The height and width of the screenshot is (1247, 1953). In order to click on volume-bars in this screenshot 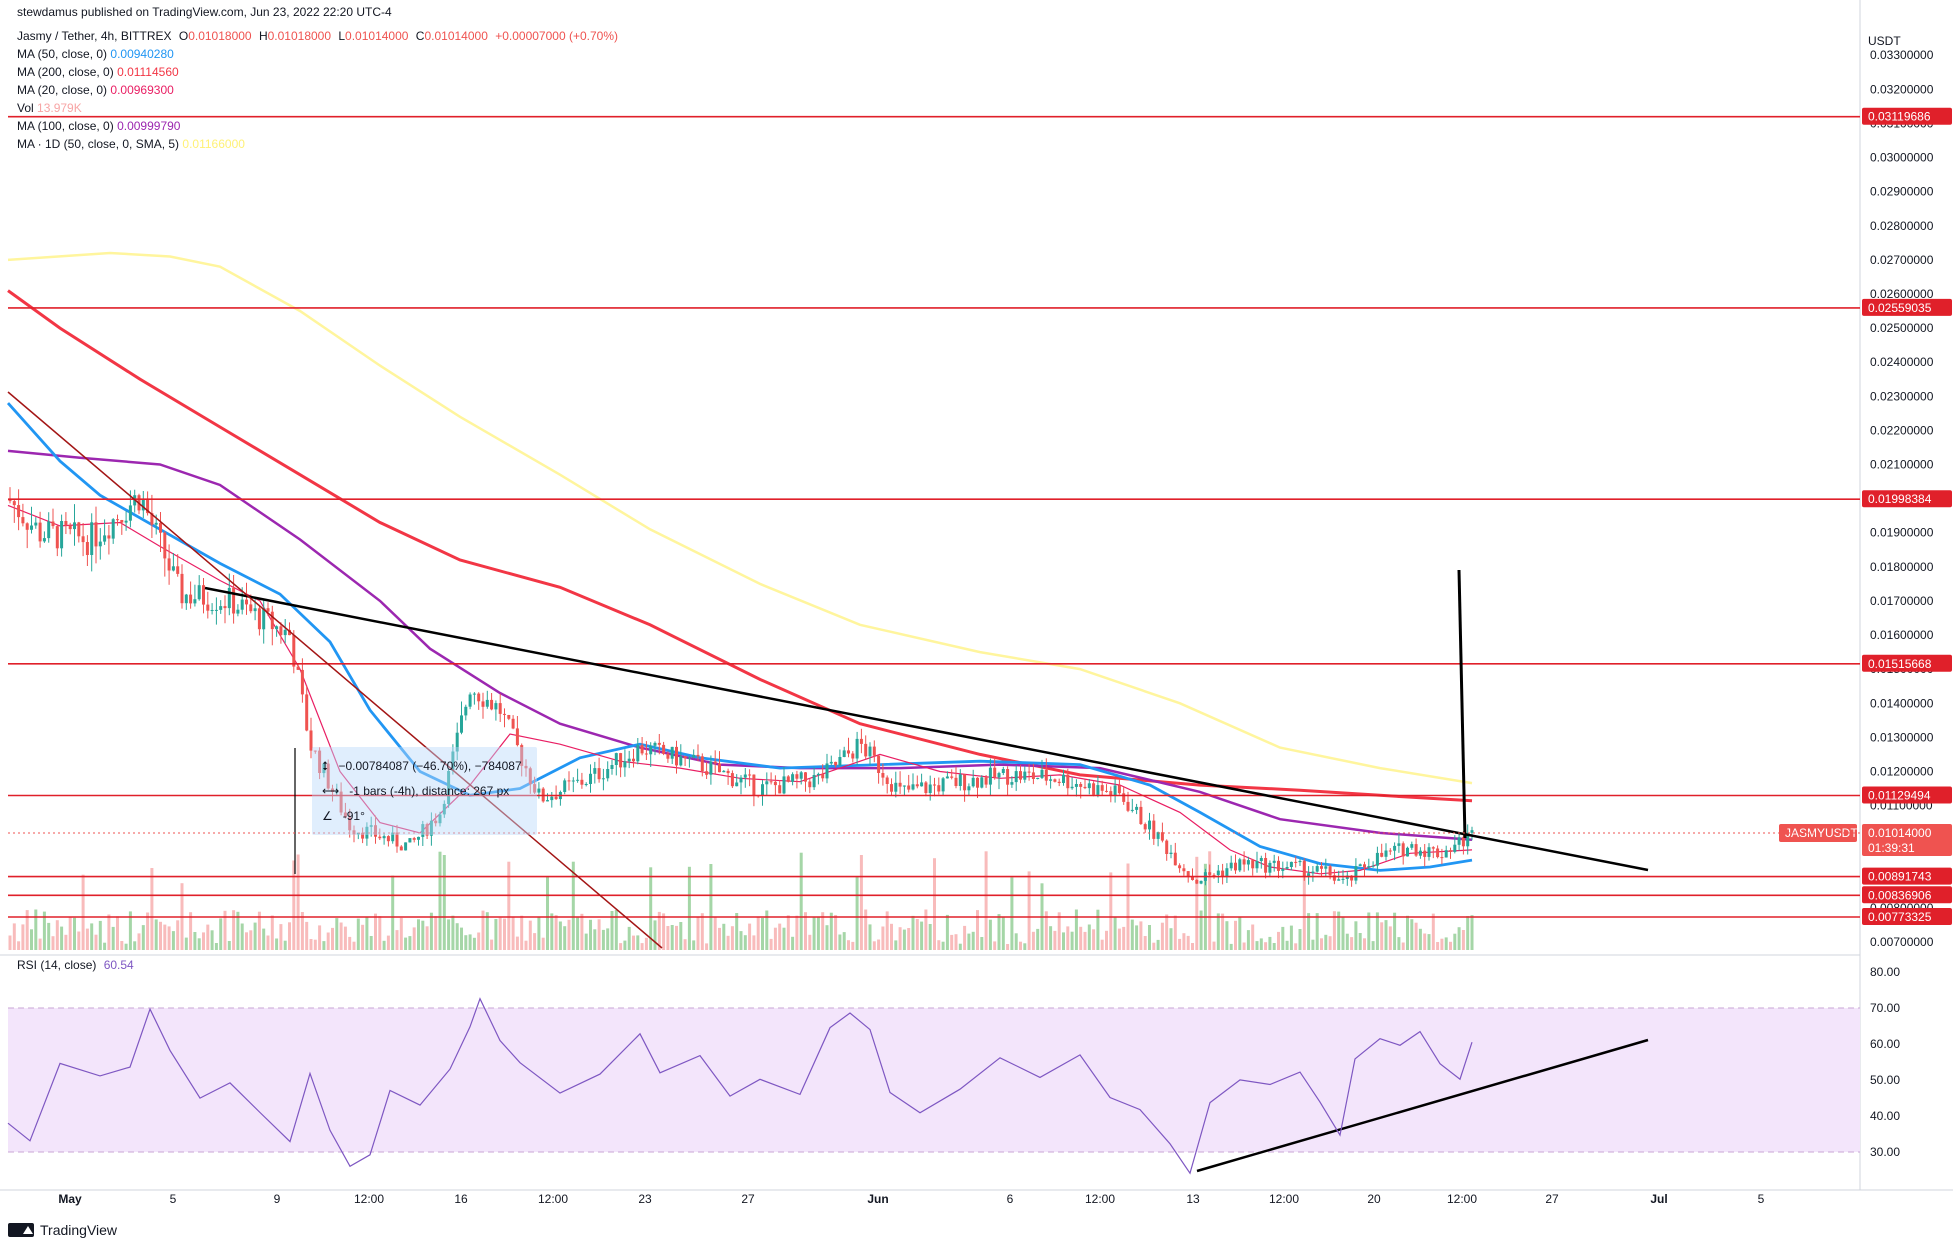, I will do `click(741, 900)`.